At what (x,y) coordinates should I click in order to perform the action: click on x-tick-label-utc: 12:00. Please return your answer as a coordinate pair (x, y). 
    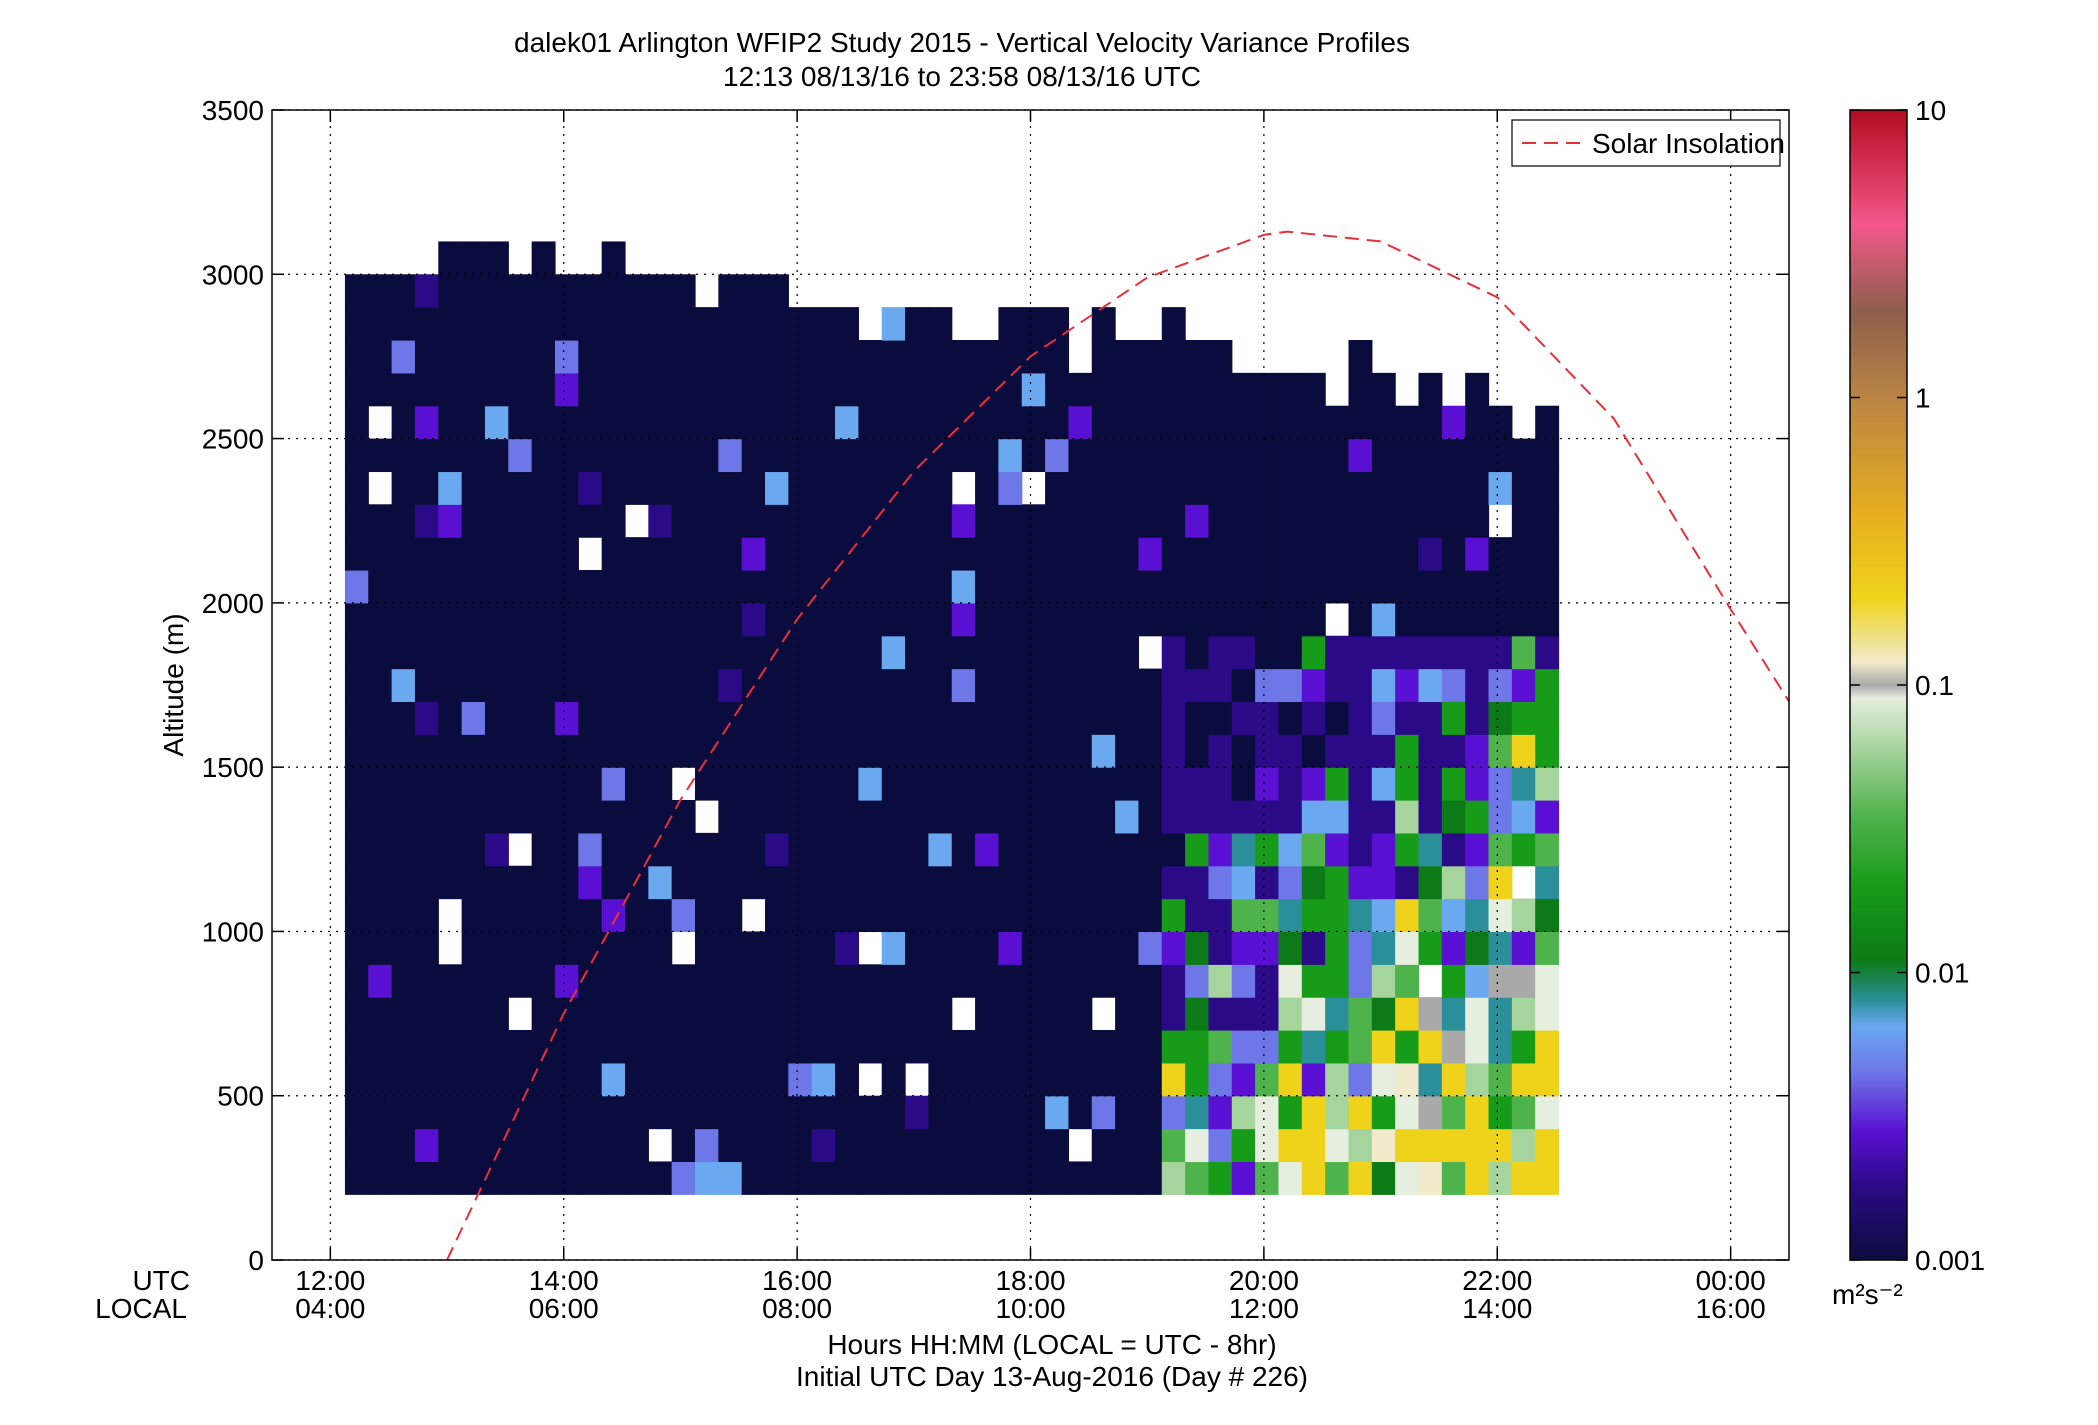
    Looking at the image, I should click on (330, 1280).